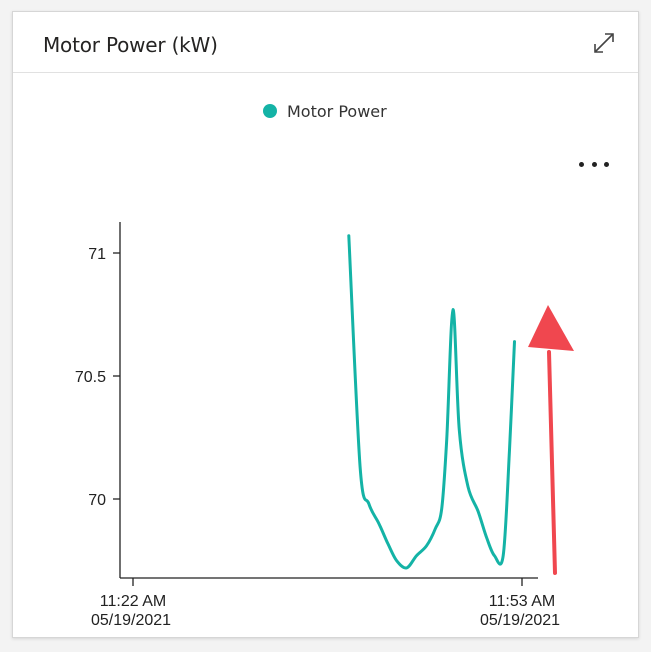 The image size is (651, 652). I want to click on series-line-motor-power, so click(431, 402).